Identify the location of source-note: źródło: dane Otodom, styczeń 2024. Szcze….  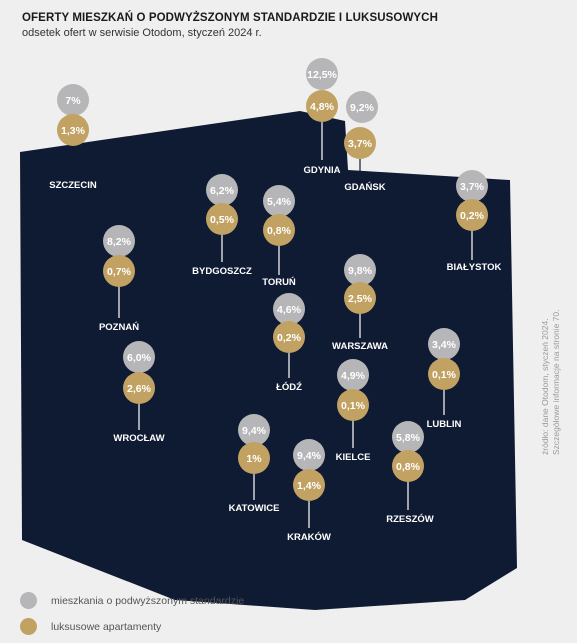
(551, 375).